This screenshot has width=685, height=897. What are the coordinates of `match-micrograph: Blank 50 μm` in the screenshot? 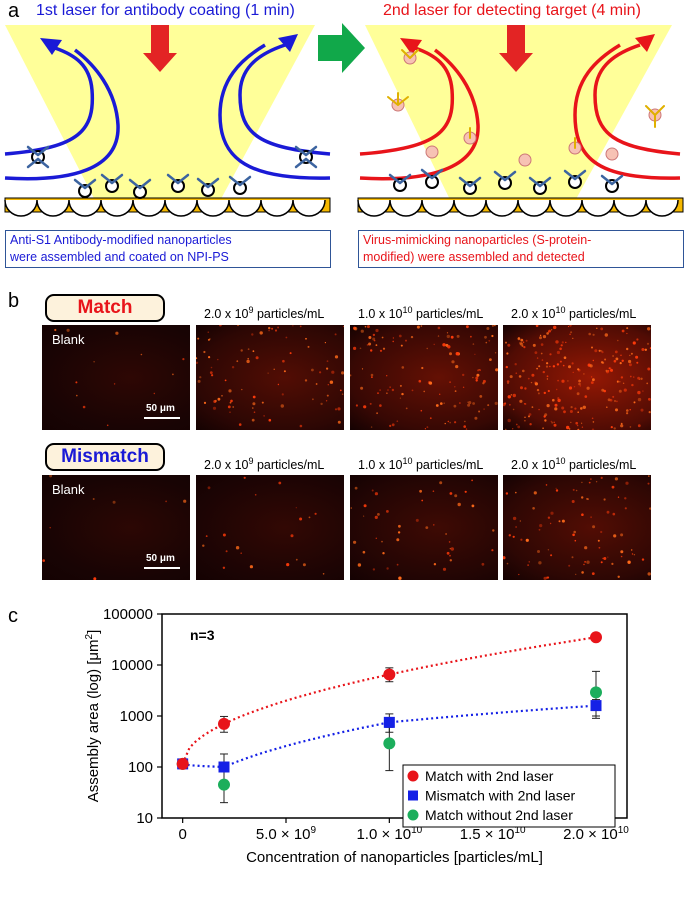 It's located at (116, 377).